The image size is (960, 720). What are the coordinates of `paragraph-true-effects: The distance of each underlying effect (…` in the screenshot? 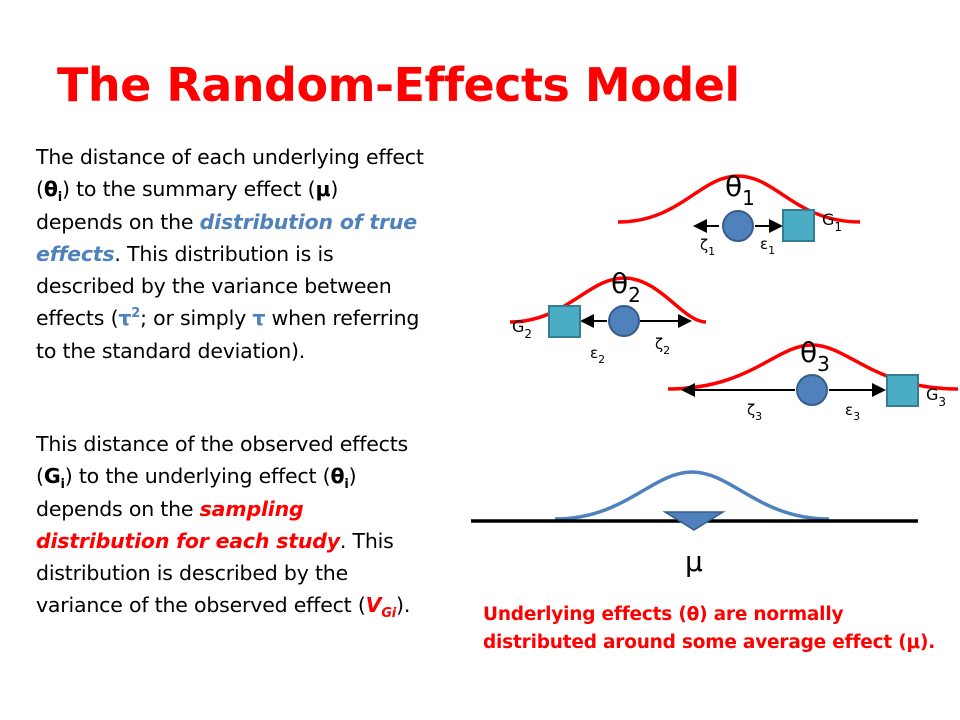 It's located at (233, 254).